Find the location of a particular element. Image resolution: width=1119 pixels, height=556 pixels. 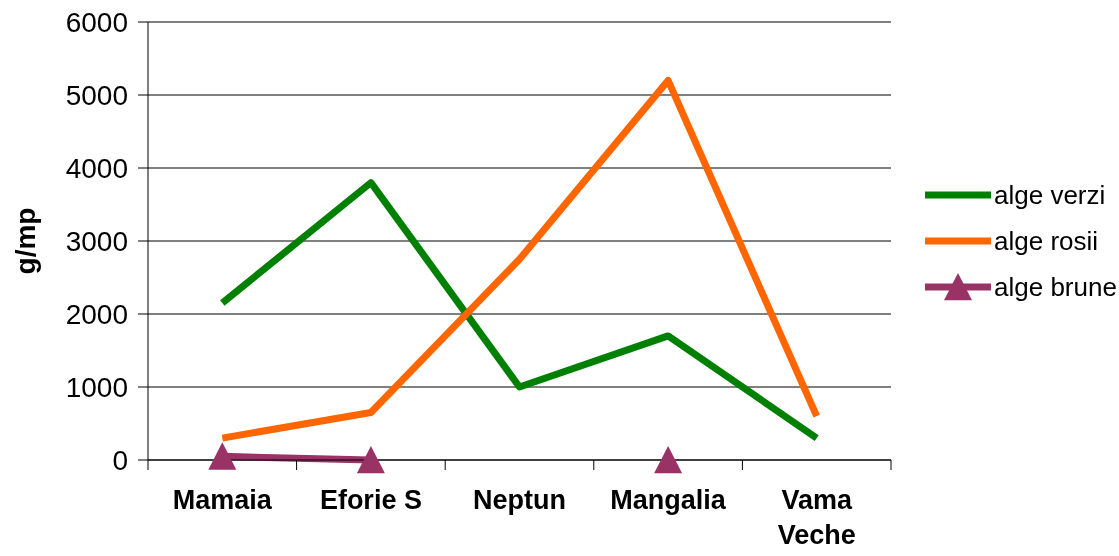

y-tick-label: 3000 is located at coordinates (96, 241).